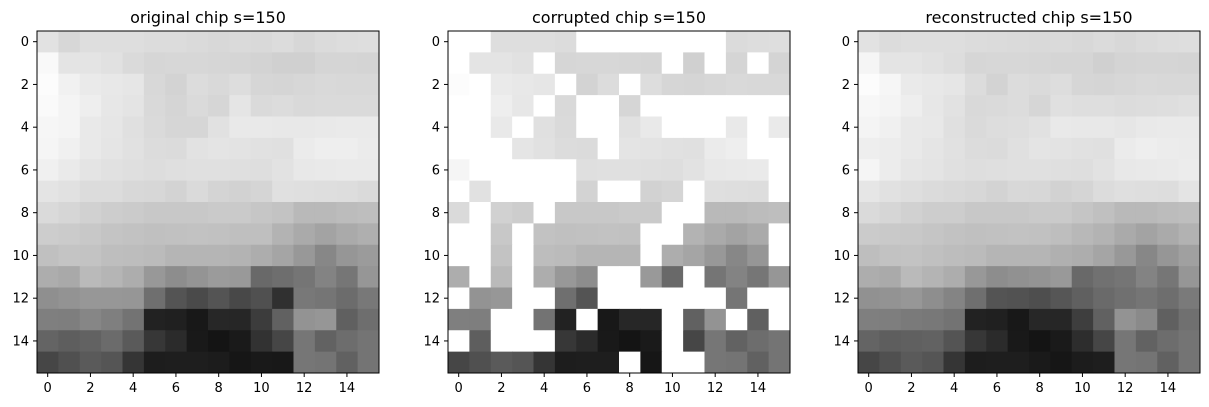  I want to click on x-tick-label: 12, so click(715, 388).